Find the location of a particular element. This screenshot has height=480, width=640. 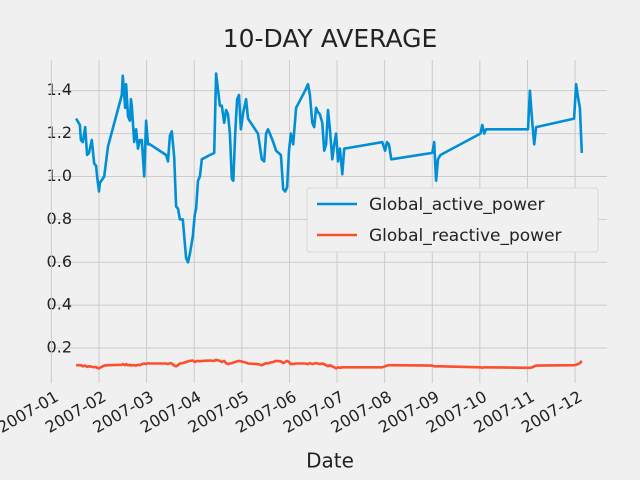

x-axis-label: Date is located at coordinates (330, 461).